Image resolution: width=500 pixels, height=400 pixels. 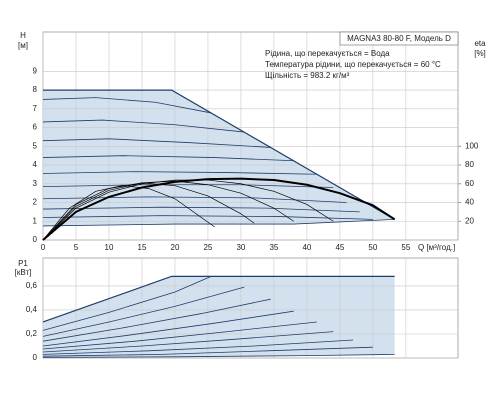 I want to click on y-axis-label: P1, so click(x=23, y=263).